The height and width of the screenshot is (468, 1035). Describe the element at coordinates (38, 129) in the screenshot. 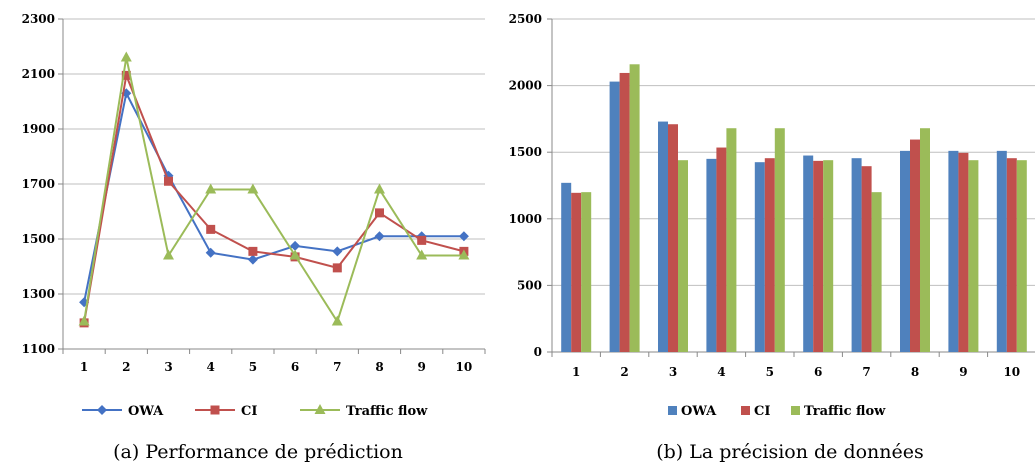

I see `y-tick-label-a: 1900` at that location.